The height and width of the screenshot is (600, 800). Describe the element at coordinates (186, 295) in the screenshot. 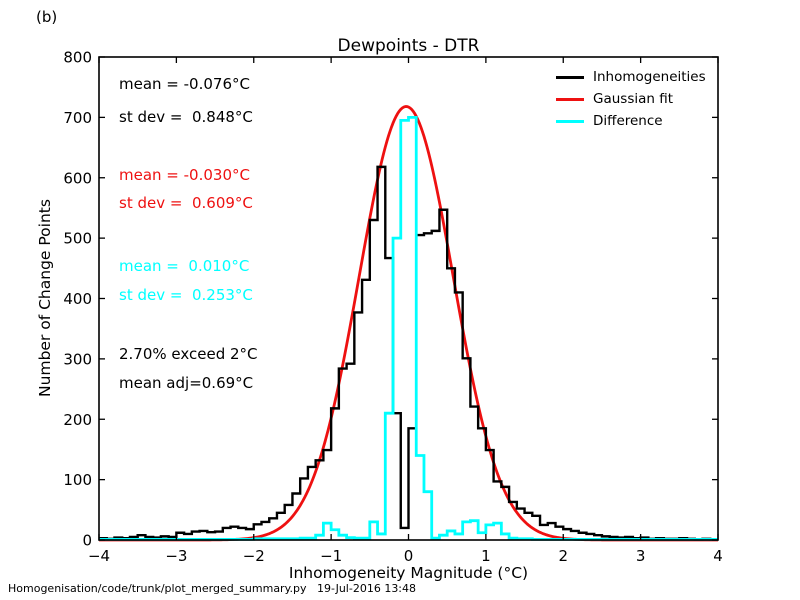

I see `annotation-diff-stdev: st dev = 0.253°C` at that location.